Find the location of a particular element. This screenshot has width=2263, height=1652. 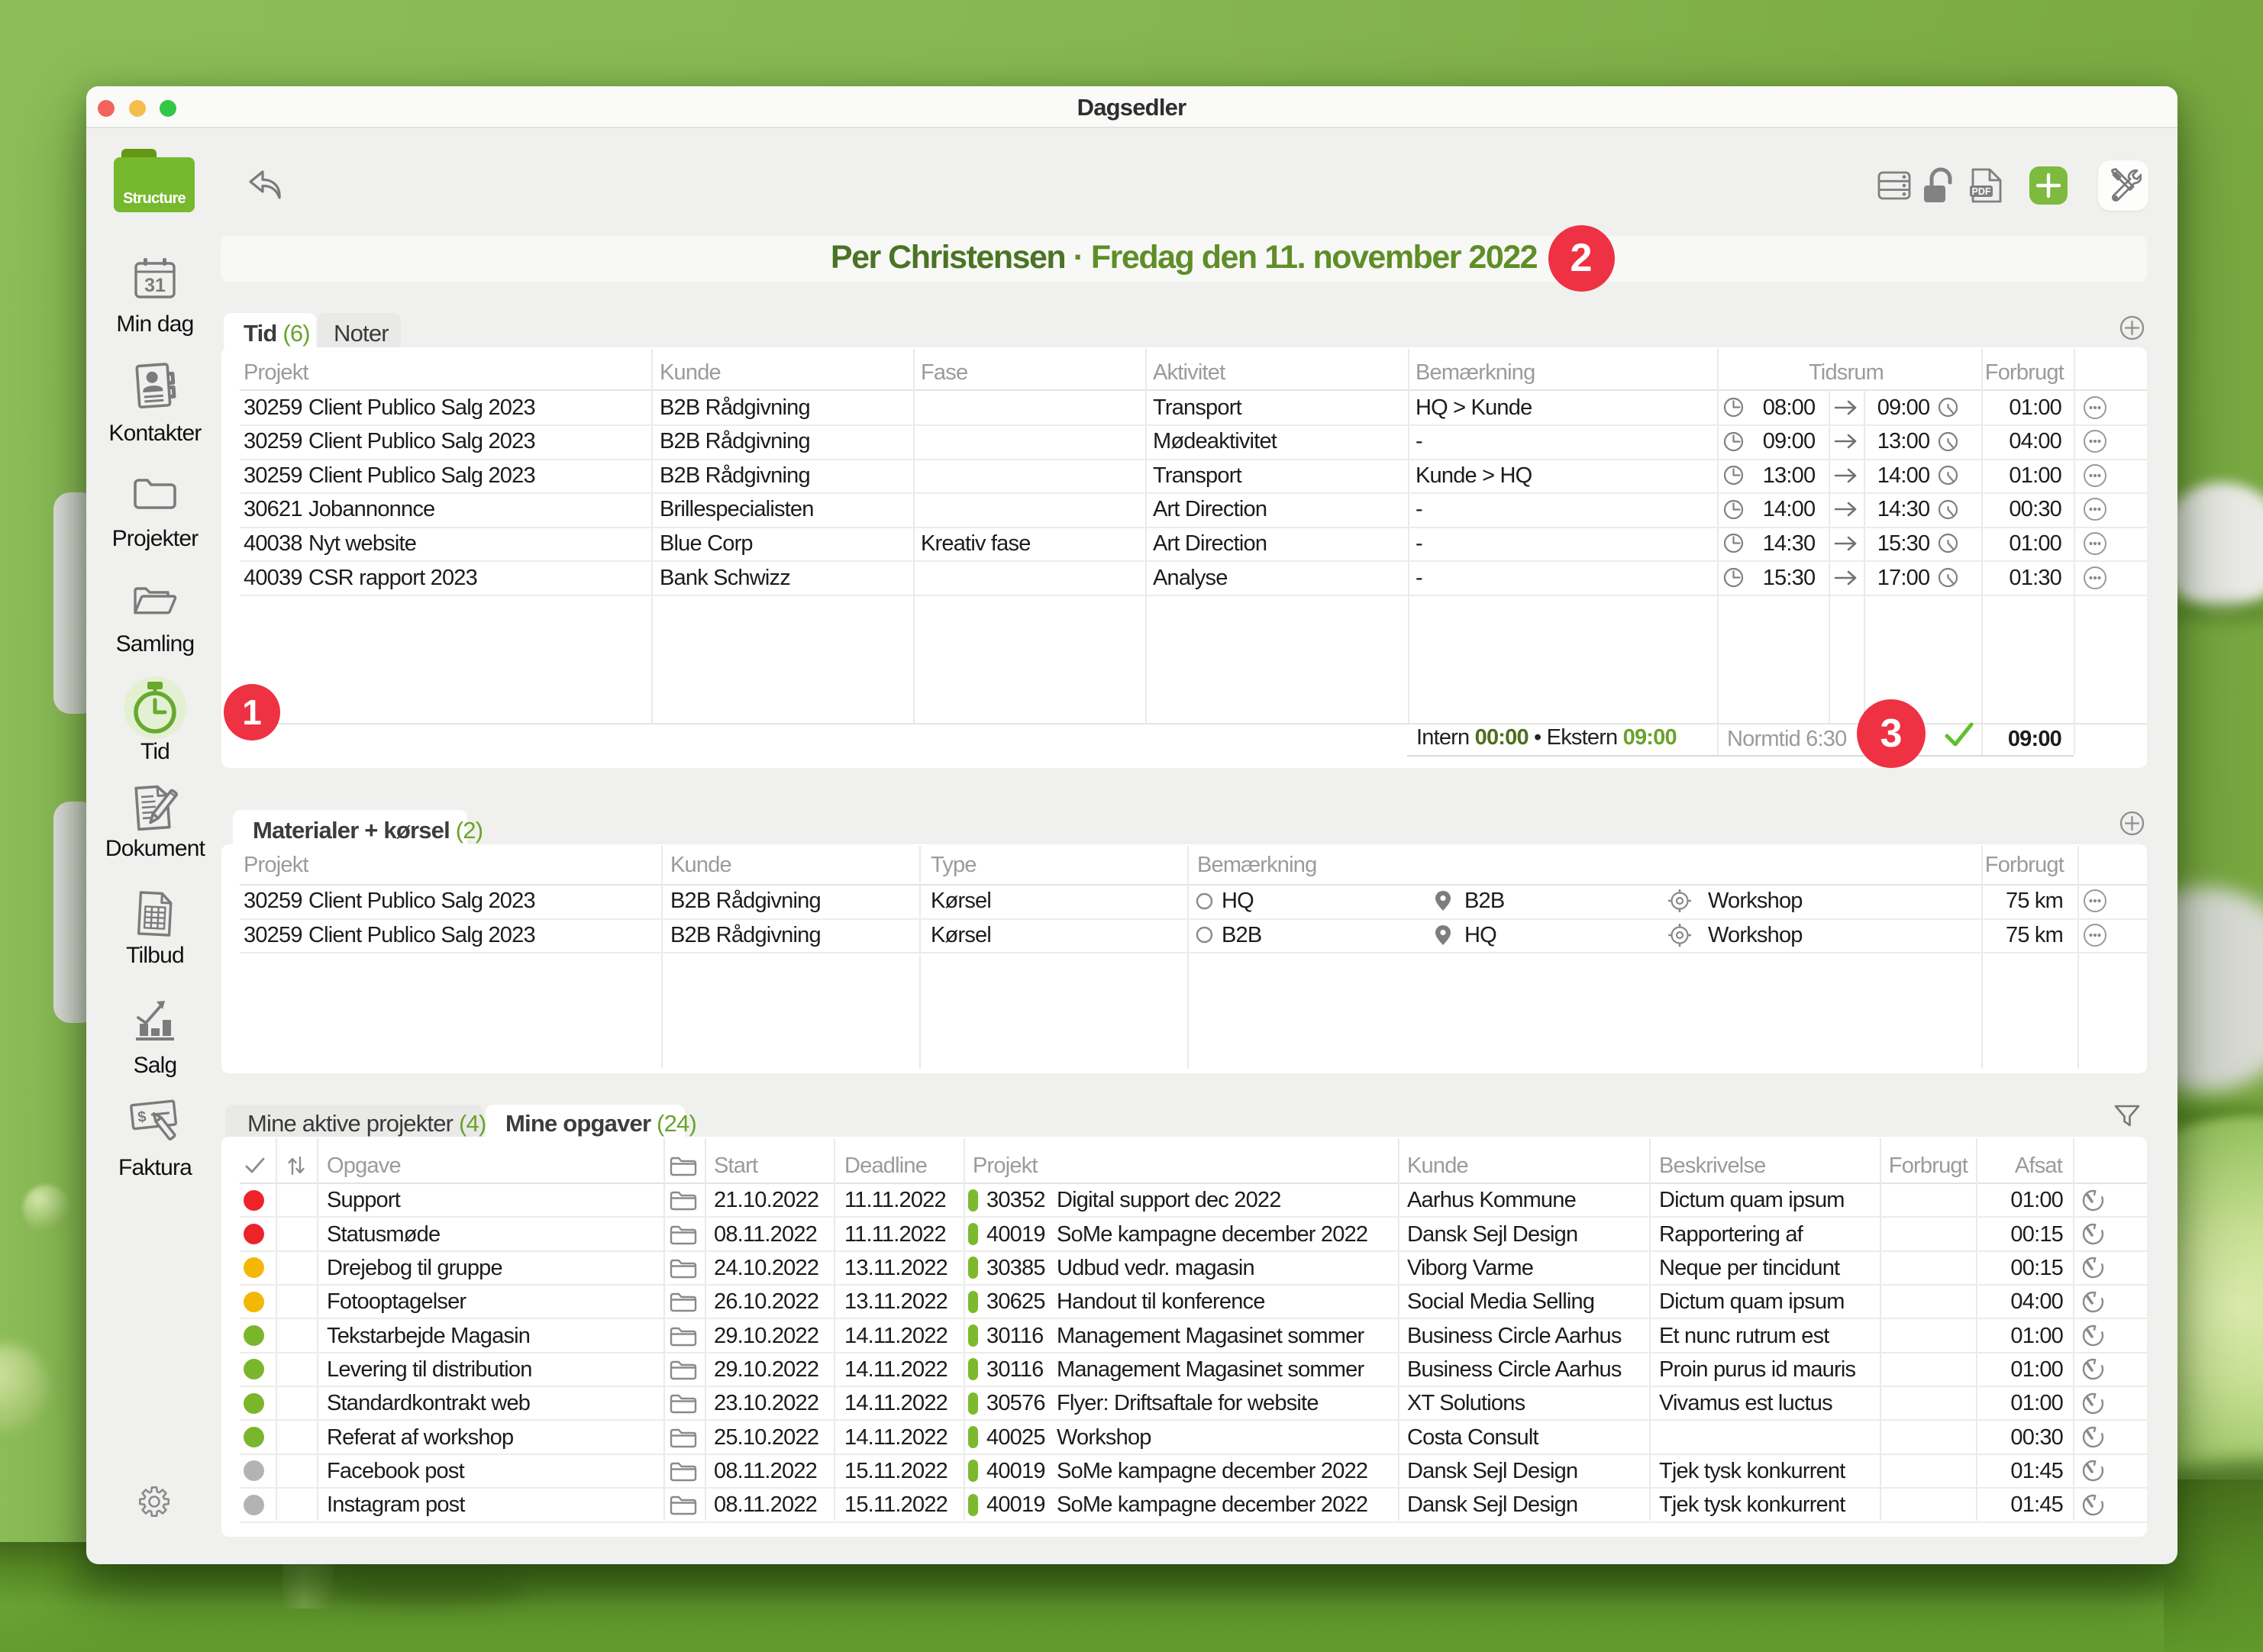

svg-text: PDF is located at coordinates (1981, 191).